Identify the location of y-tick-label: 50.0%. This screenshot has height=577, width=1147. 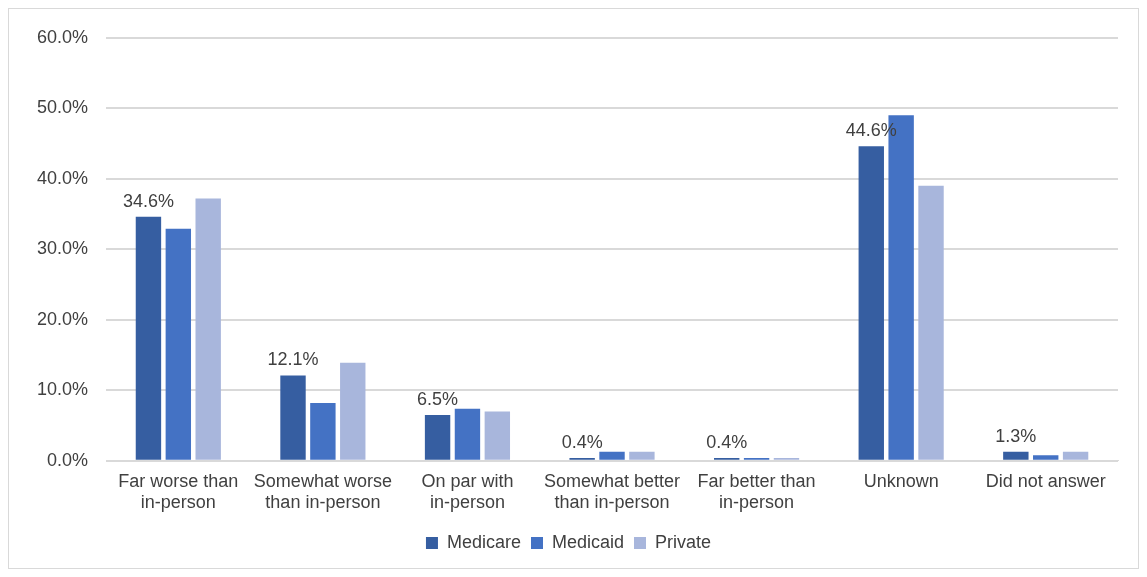
(62, 107).